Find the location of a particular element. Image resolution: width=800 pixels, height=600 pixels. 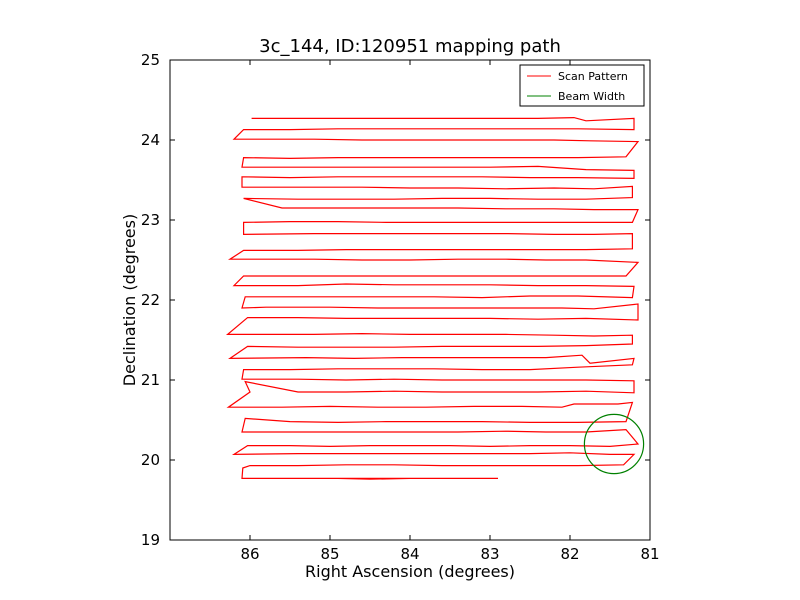

x-tick-label: 83 is located at coordinates (489, 554).